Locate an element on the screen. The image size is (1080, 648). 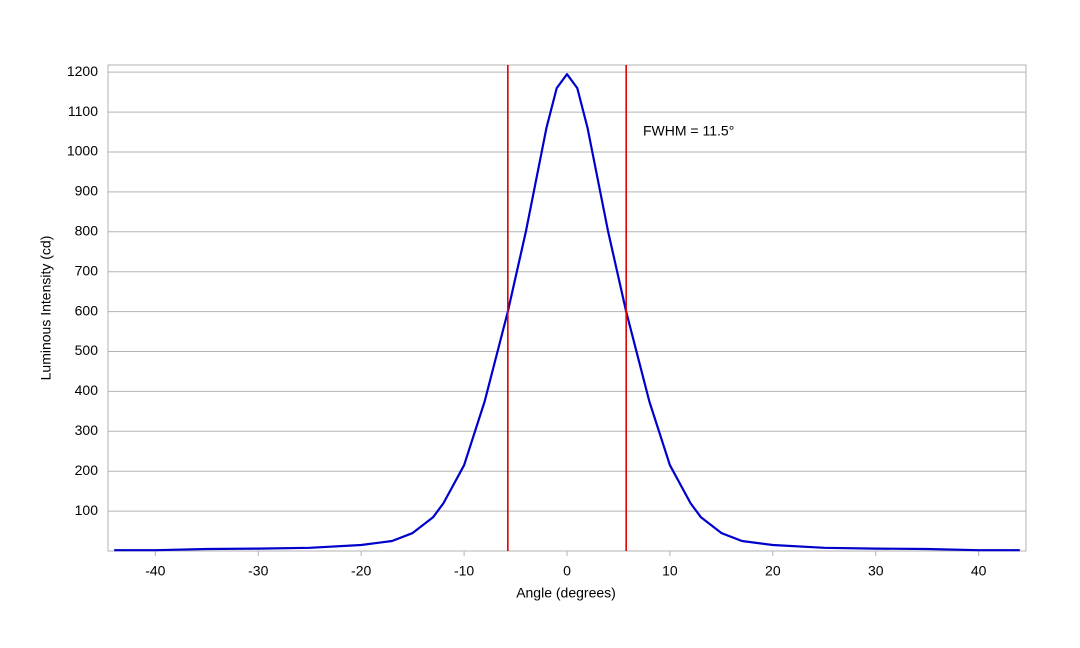
x-tick-label: 20 is located at coordinates (773, 571).